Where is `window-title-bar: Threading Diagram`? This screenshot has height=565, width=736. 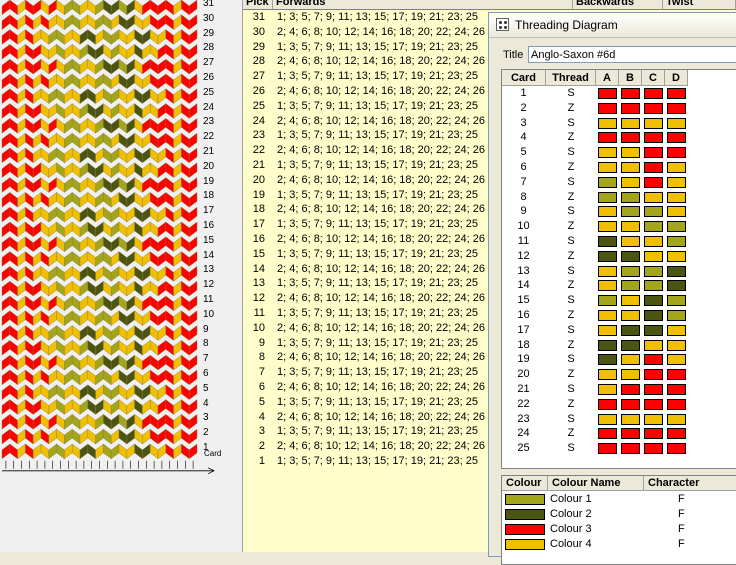 window-title-bar: Threading Diagram is located at coordinates (612, 25).